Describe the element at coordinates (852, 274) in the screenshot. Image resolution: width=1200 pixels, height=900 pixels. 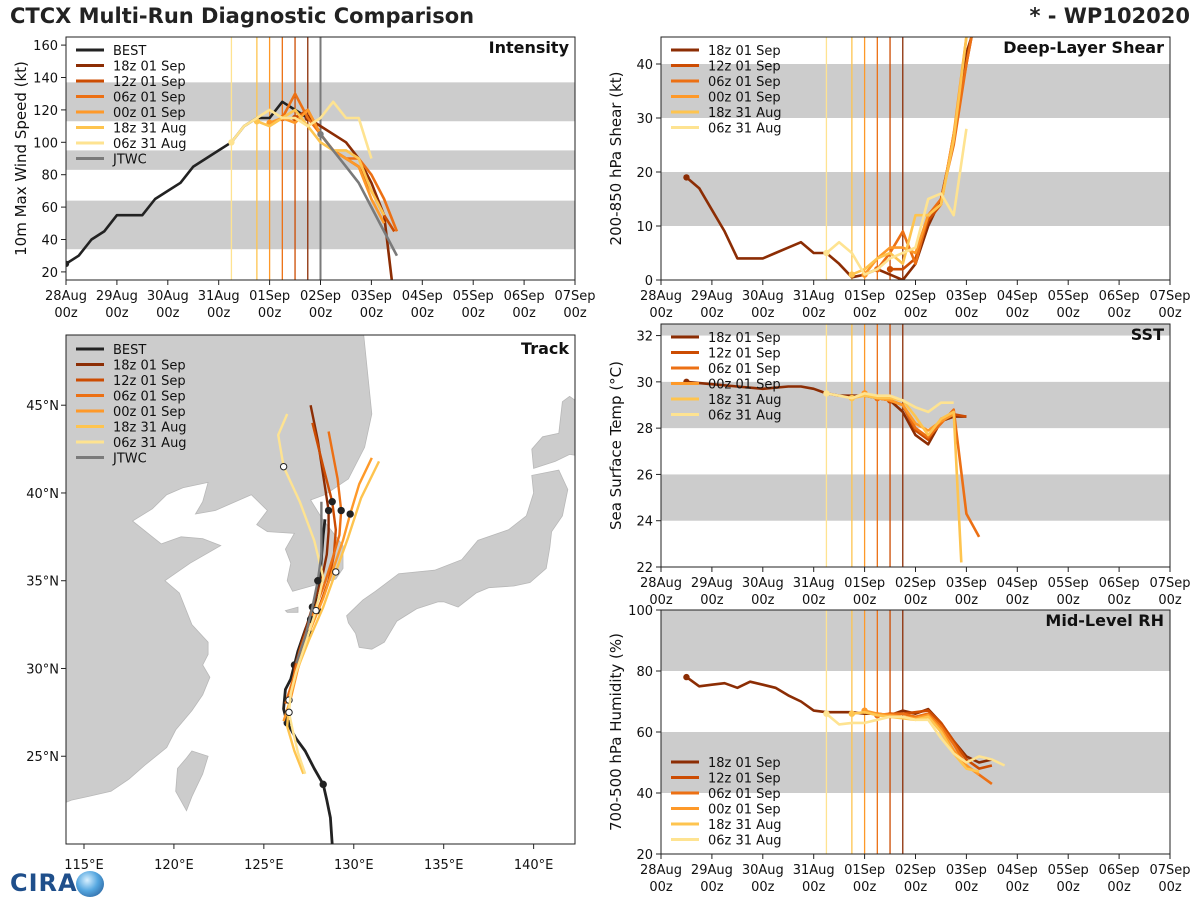
I see `series-start-18z-31-aug` at that location.